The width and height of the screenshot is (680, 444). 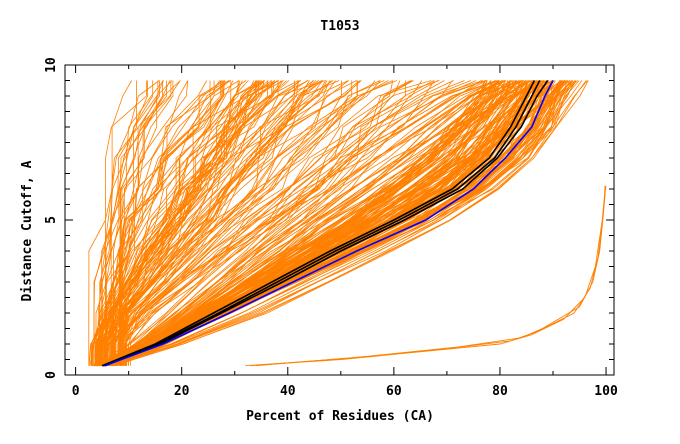 What do you see at coordinates (288, 391) in the screenshot?
I see `x-tick-label: 40` at bounding box center [288, 391].